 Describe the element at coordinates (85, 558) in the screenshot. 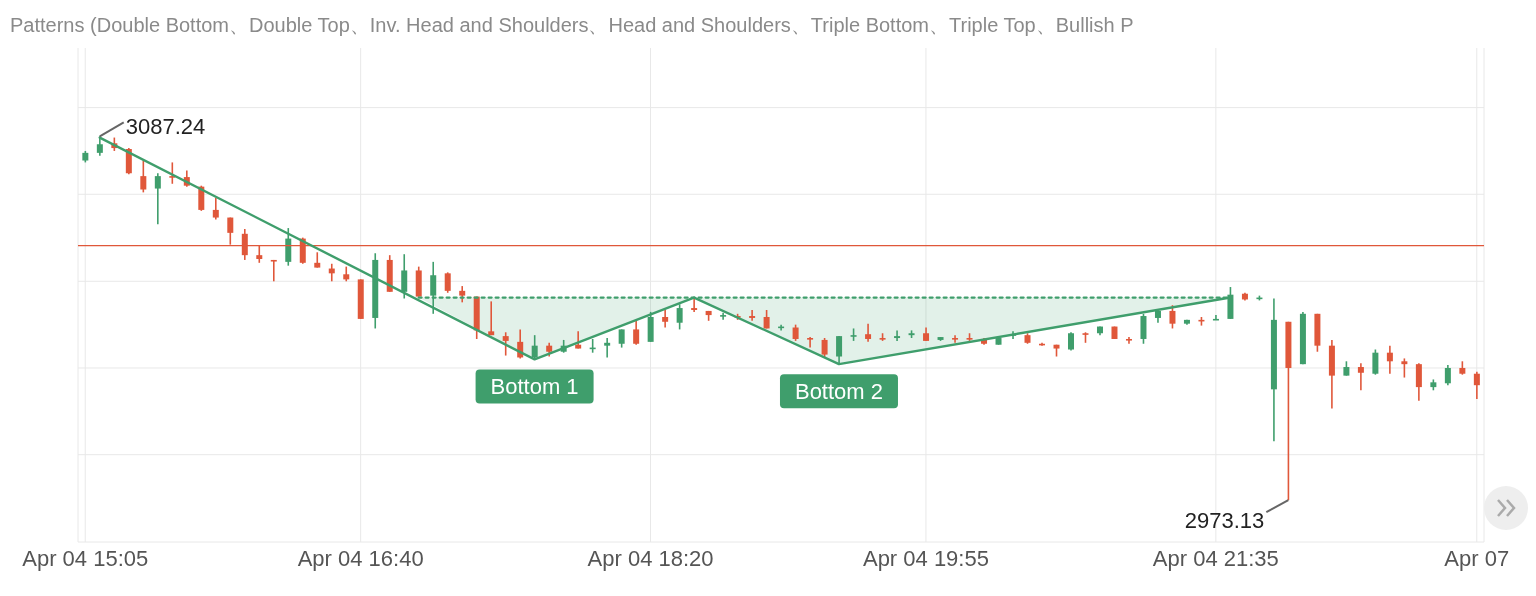

I see `x-tick-label: Apr 04 15:05` at that location.